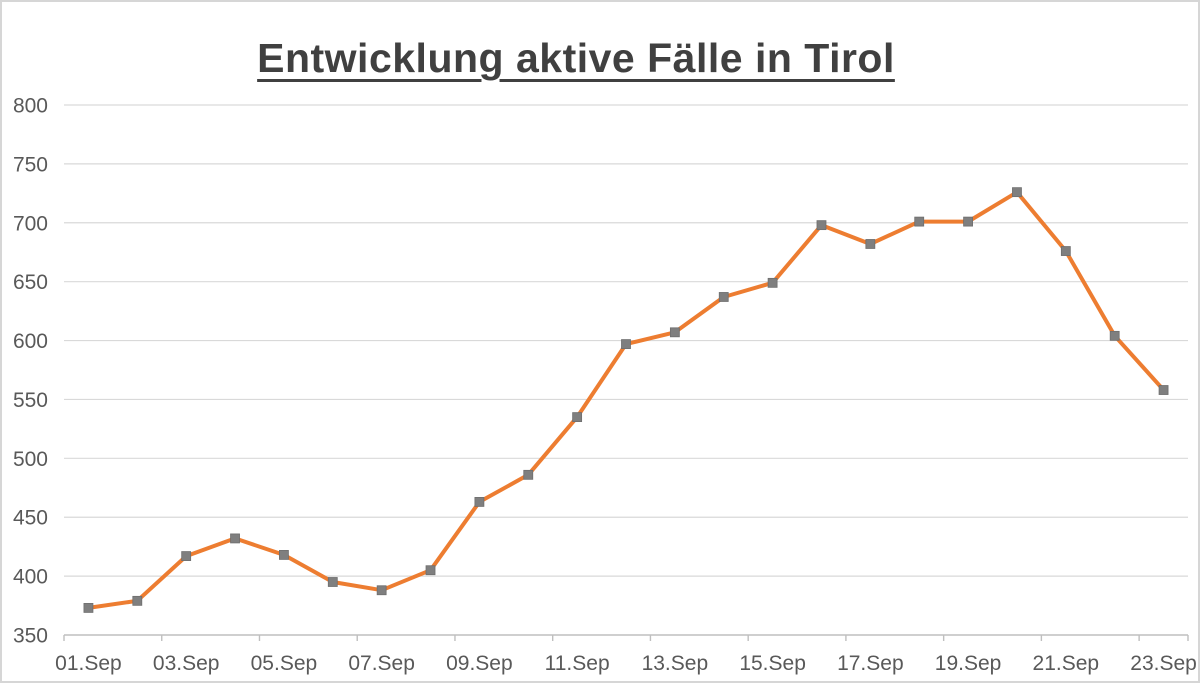 The image size is (1200, 683). What do you see at coordinates (772, 663) in the screenshot?
I see `x-axis-label: 15.Sep` at bounding box center [772, 663].